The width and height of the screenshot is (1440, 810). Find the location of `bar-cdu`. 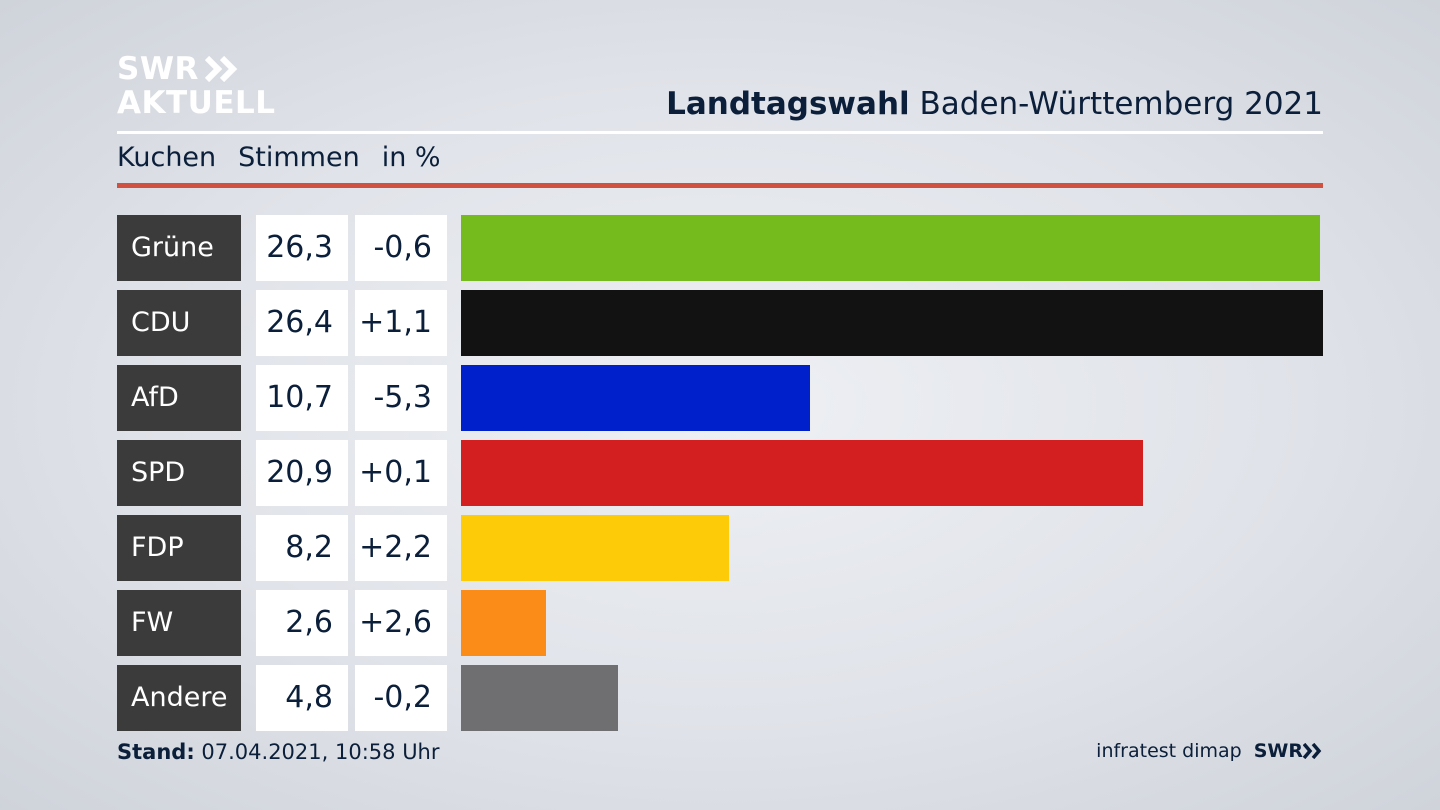

bar-cdu is located at coordinates (892, 323).